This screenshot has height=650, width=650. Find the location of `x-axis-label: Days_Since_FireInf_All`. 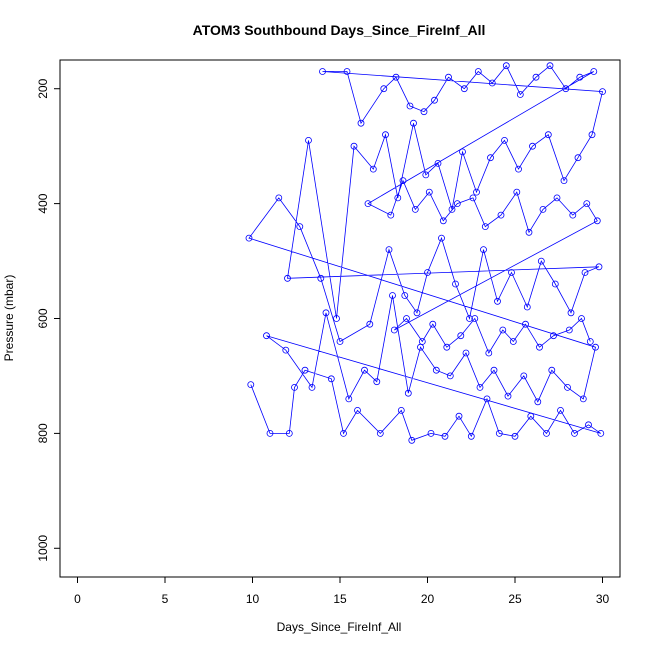

x-axis-label: Days_Since_FireInf_All is located at coordinates (339, 627).